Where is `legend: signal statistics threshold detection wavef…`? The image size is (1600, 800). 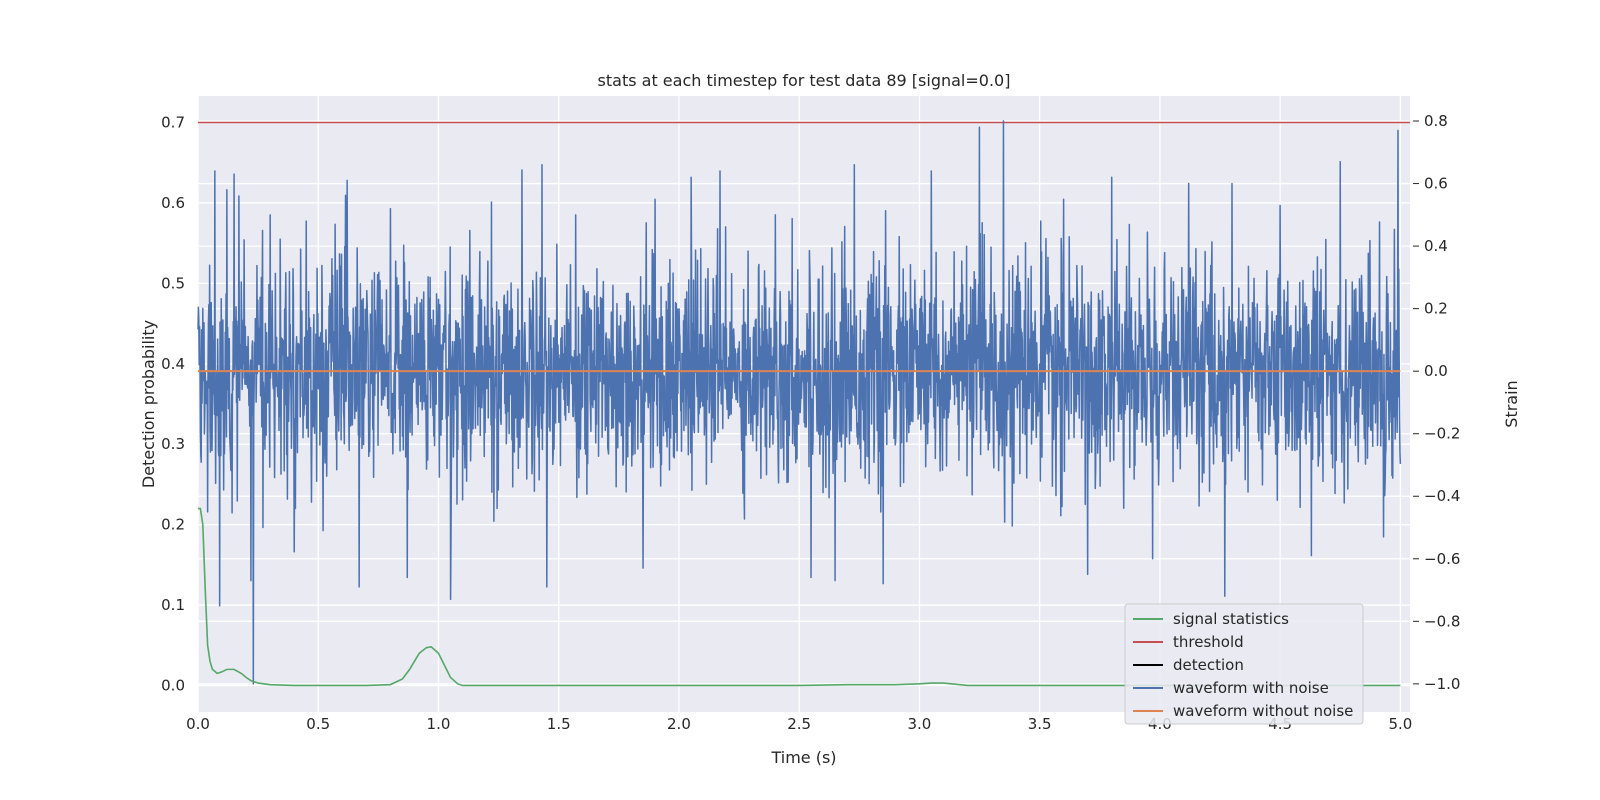
legend: signal statistics threshold detection wavef… is located at coordinates (1244, 664).